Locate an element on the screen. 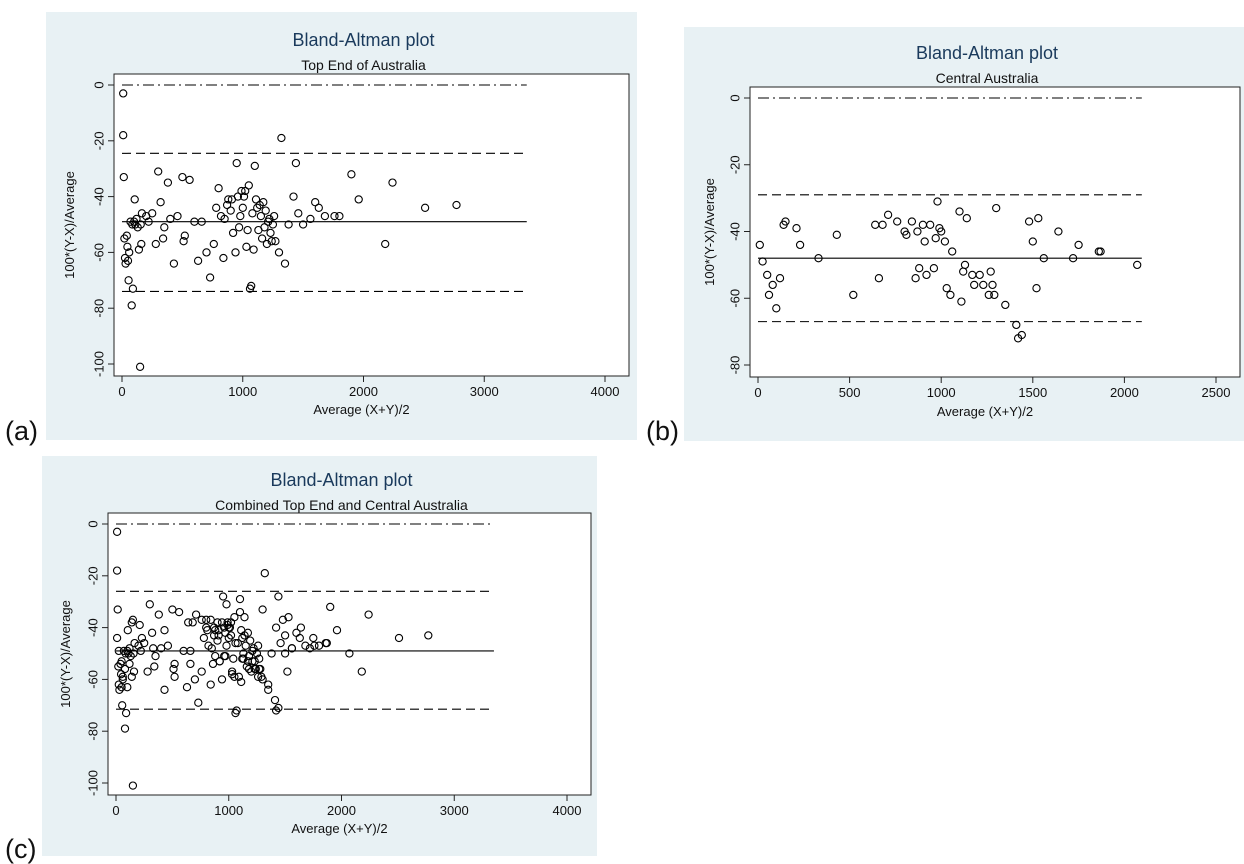  y-tick-label: -100 is located at coordinates (92, 783).